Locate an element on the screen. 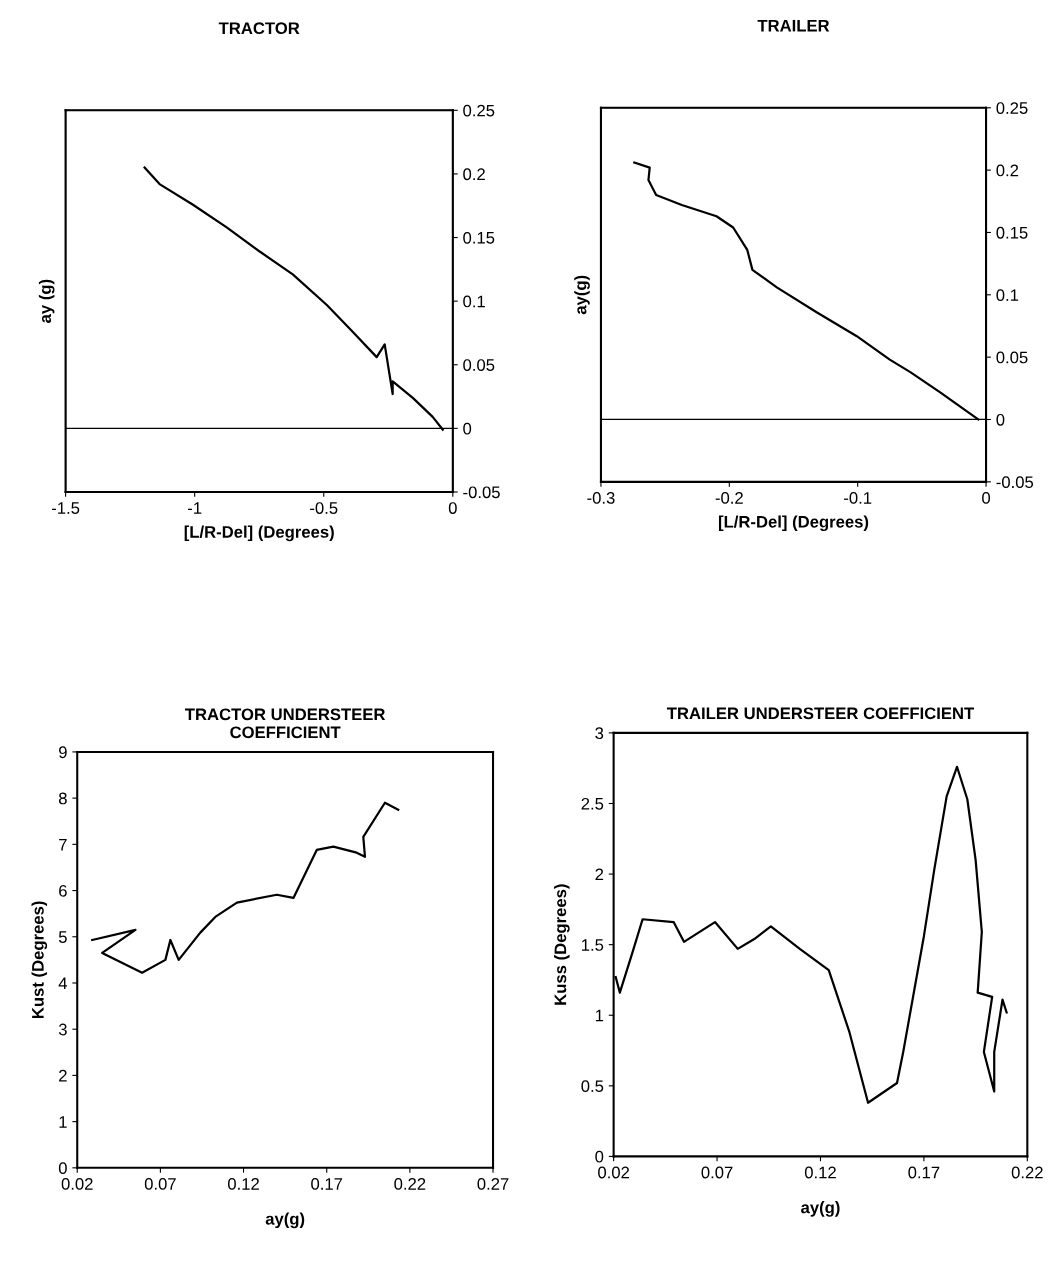 This screenshot has height=1268, width=1058. x-tick-label: -1 is located at coordinates (195, 508).